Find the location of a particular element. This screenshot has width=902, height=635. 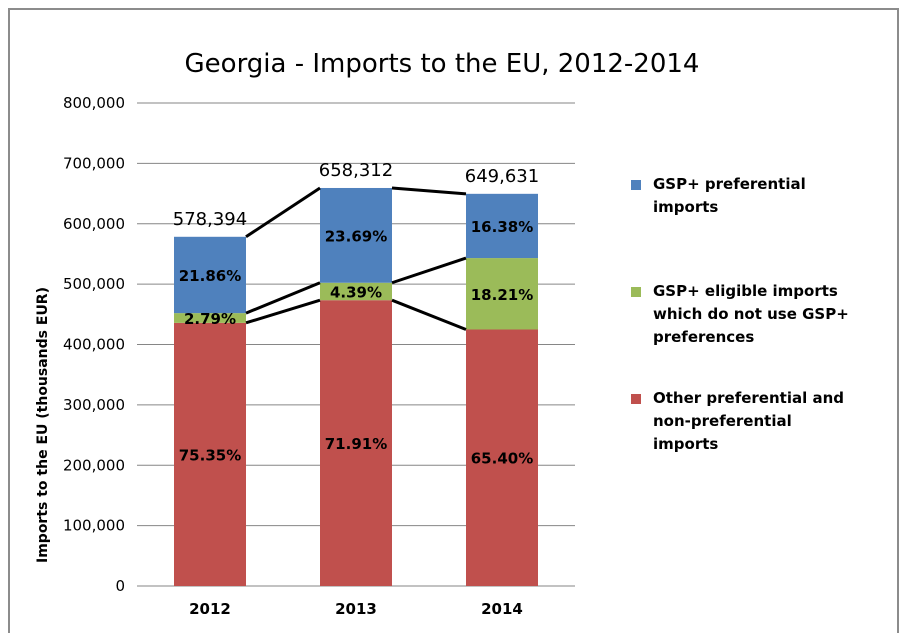

segment-label: 16.38% is located at coordinates (502, 227).